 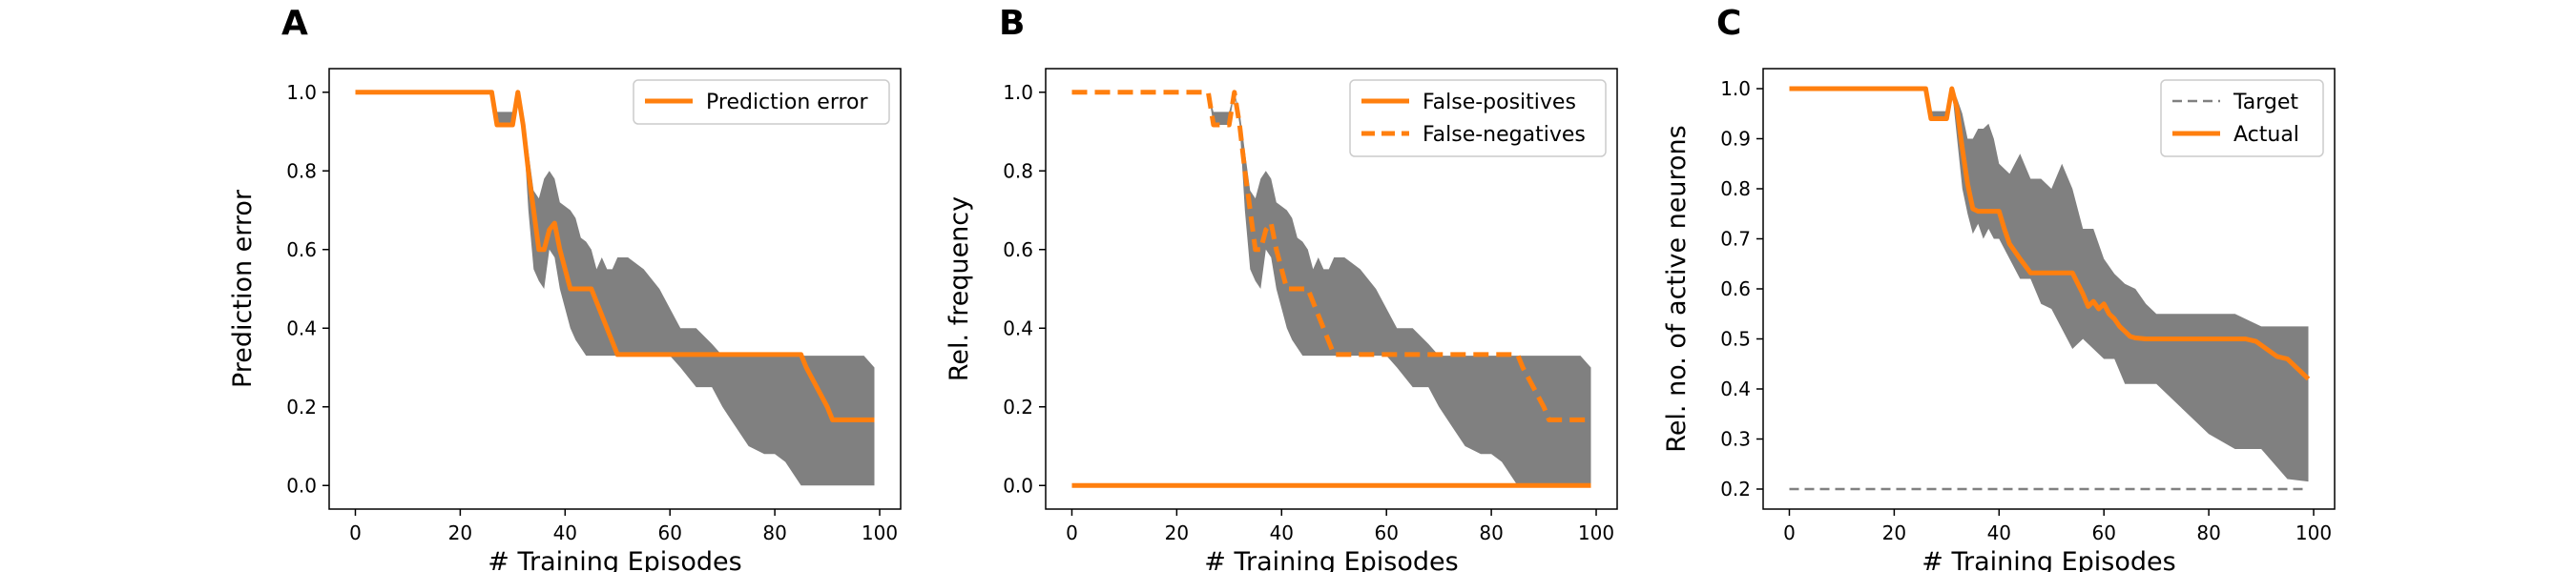 I want to click on legend: Target Actual, so click(x=2242, y=118).